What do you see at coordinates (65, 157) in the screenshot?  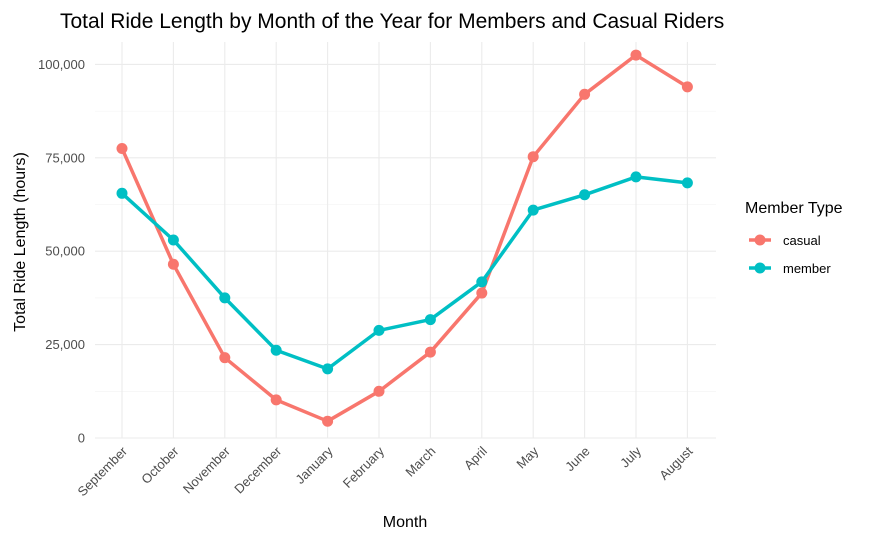 I see `y-tick-label: 75,000` at bounding box center [65, 157].